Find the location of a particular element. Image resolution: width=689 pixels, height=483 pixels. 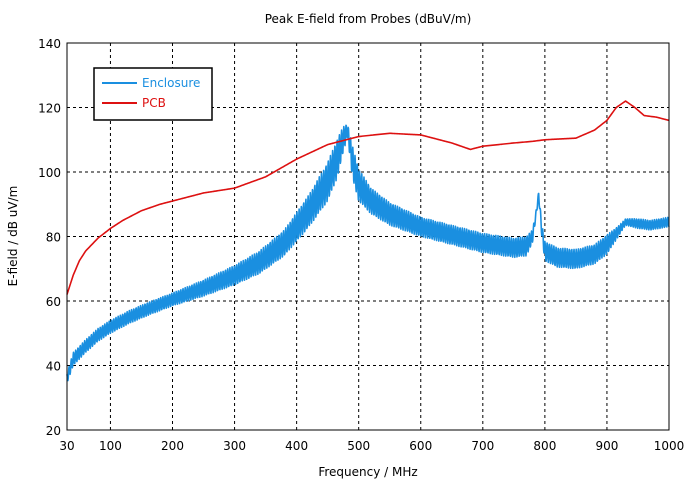

legend-label: PCB is located at coordinates (154, 103).